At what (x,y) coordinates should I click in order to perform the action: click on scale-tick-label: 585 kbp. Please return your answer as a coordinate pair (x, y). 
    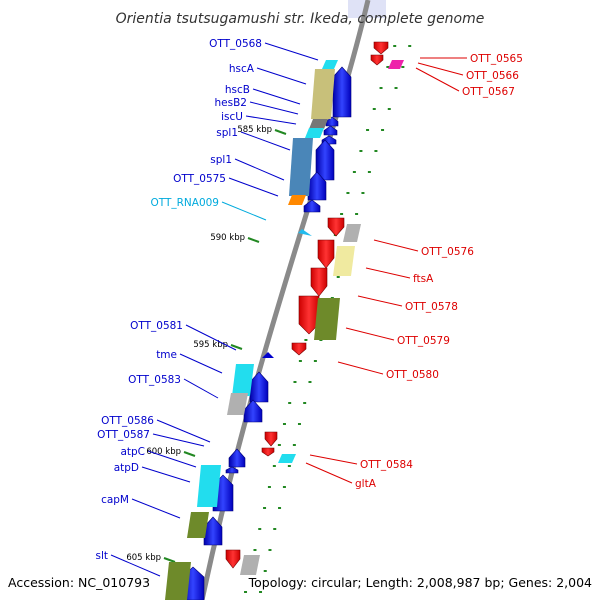
    Looking at the image, I should click on (254, 130).